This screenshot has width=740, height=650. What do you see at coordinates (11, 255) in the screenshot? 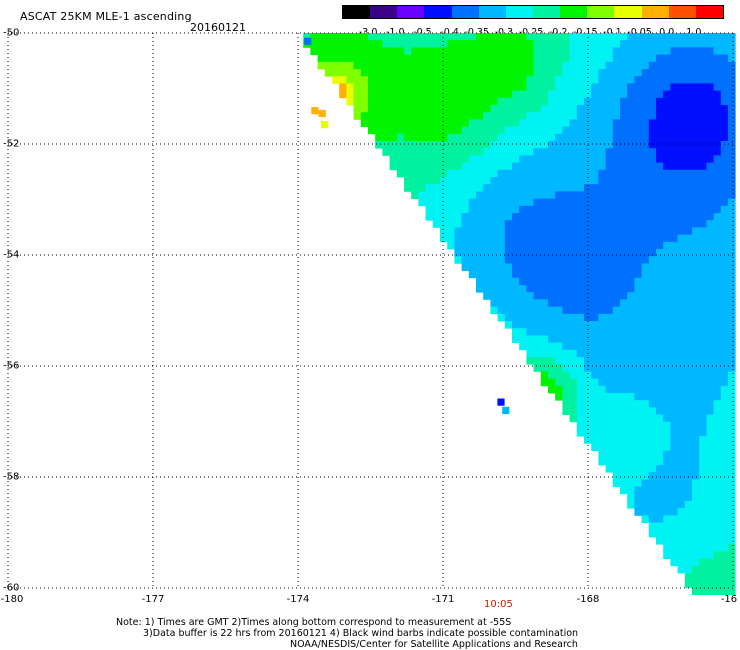
I see `y-tick-label: -54` at bounding box center [11, 255].